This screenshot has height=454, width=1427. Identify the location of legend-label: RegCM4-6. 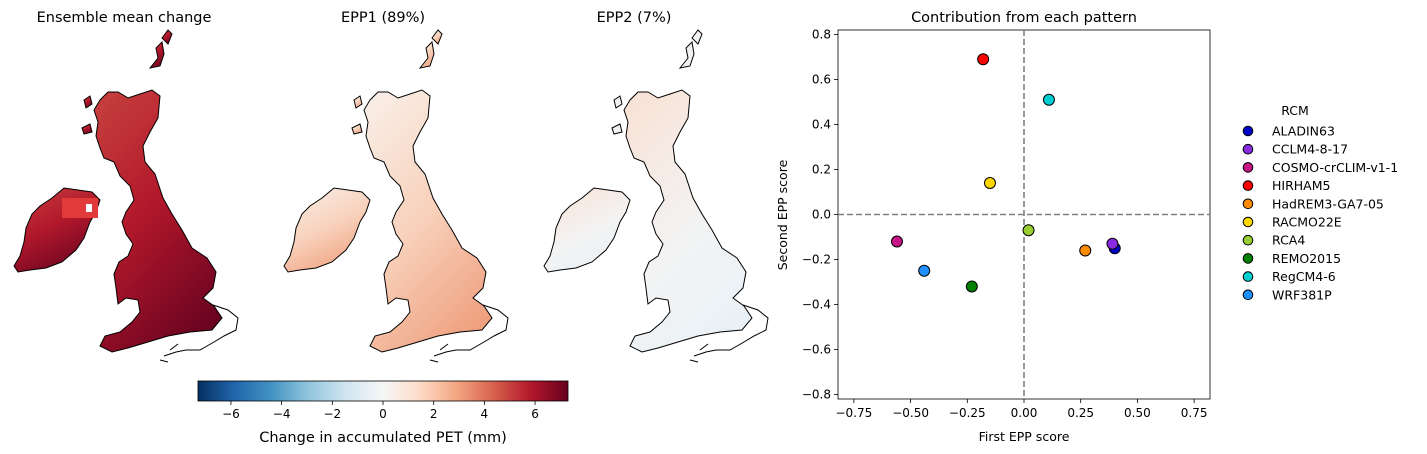
(1304, 276).